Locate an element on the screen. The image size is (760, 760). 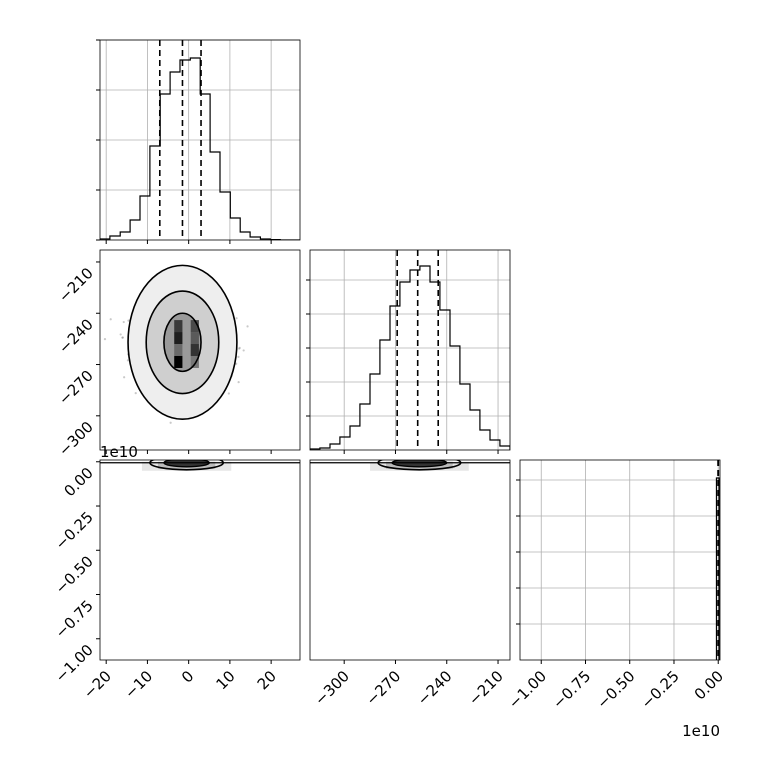
density-p0-p1 is located at coordinates (176, 344).